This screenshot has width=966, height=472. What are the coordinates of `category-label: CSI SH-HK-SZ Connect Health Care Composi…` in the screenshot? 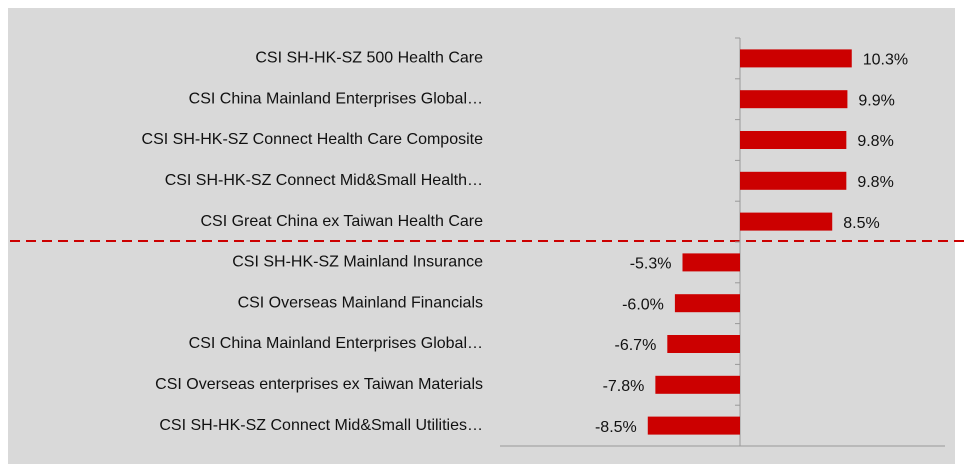 It's located at (313, 139).